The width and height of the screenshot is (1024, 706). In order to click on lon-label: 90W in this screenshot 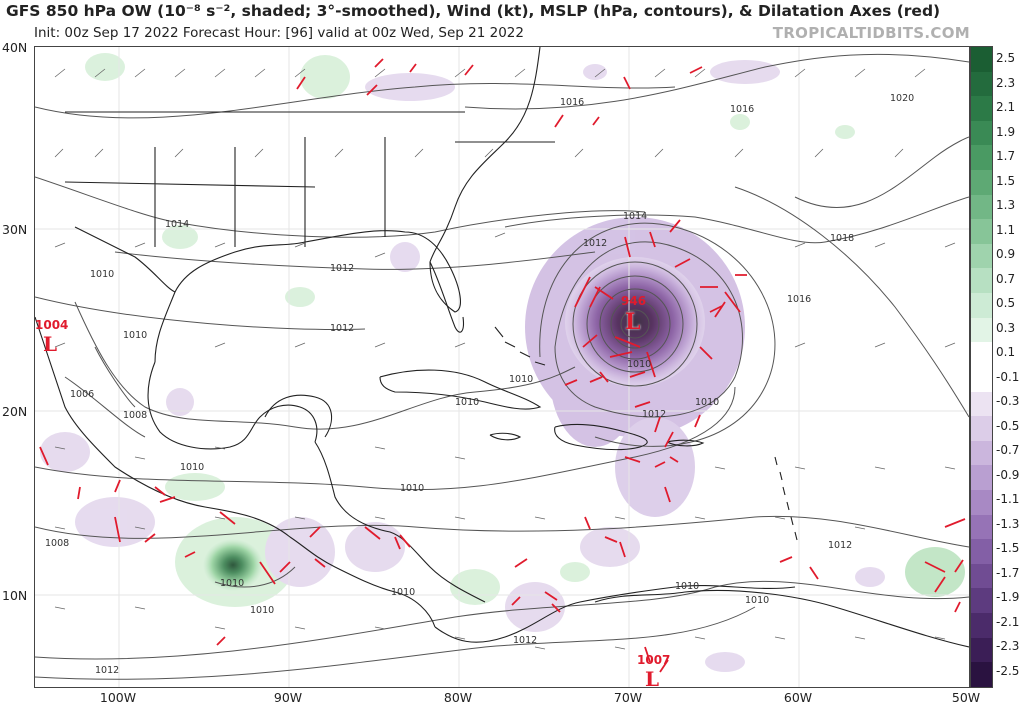, I will do `click(288, 697)`.